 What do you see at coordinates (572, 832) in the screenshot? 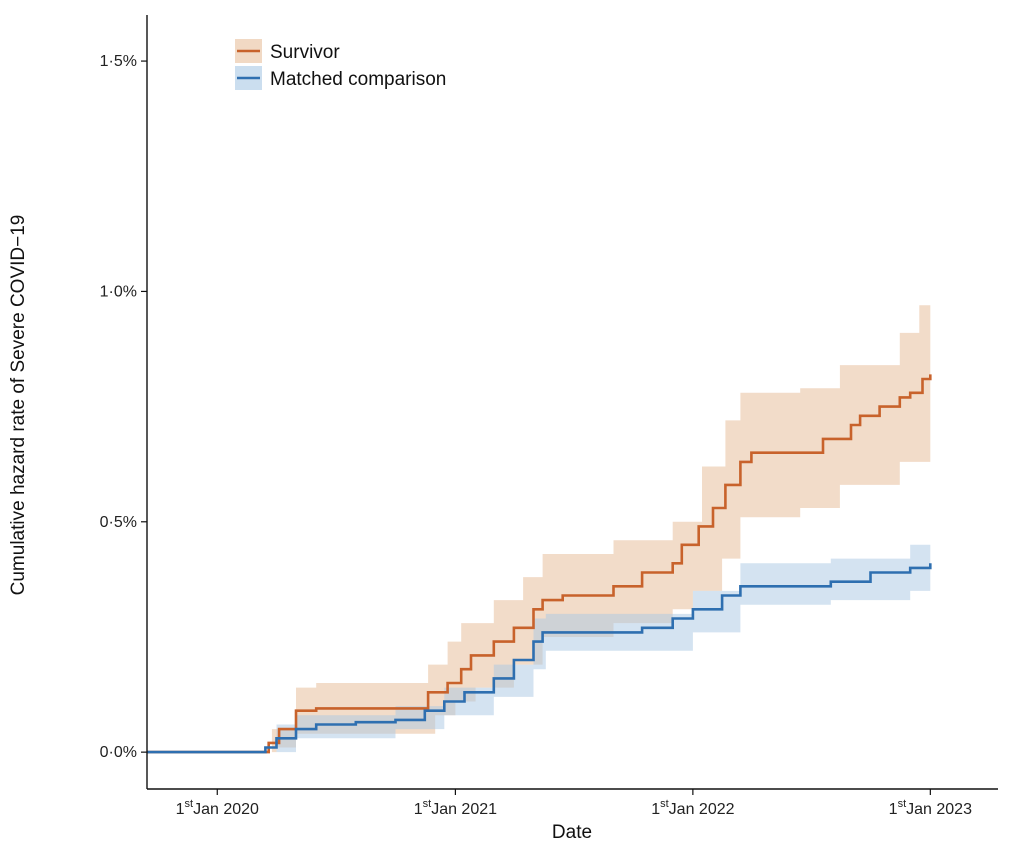
I see `x-axis-title: Date` at bounding box center [572, 832].